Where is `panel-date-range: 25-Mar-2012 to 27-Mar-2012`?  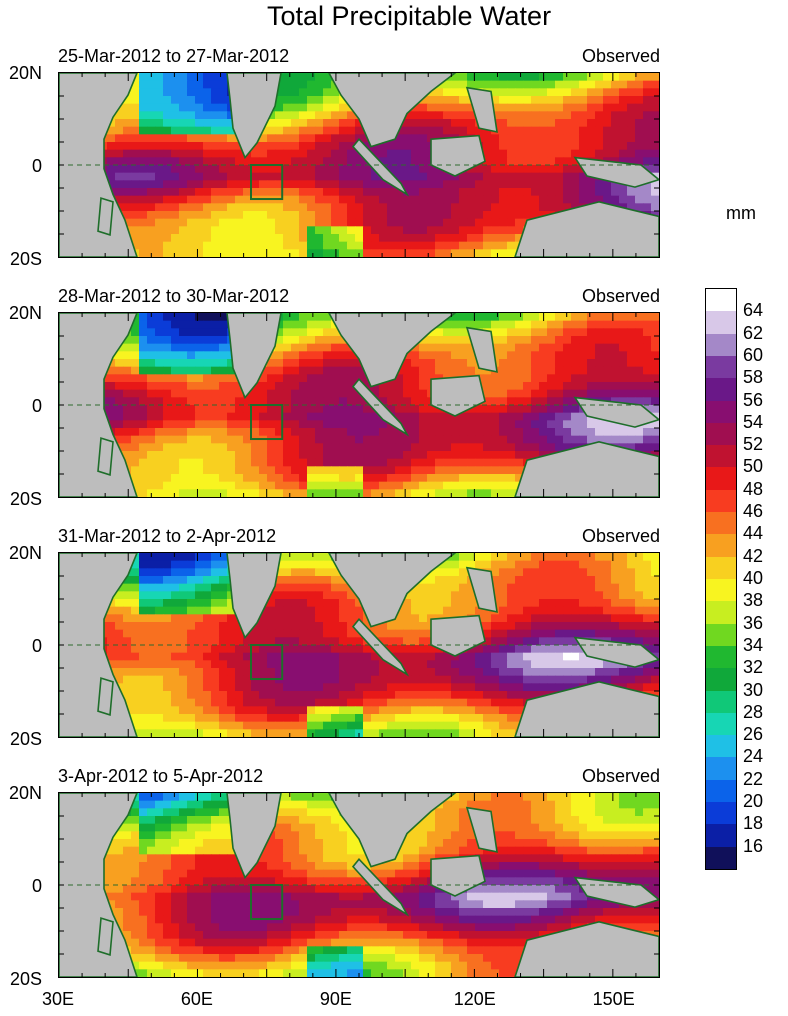
panel-date-range: 25-Mar-2012 to 27-Mar-2012 is located at coordinates (174, 56).